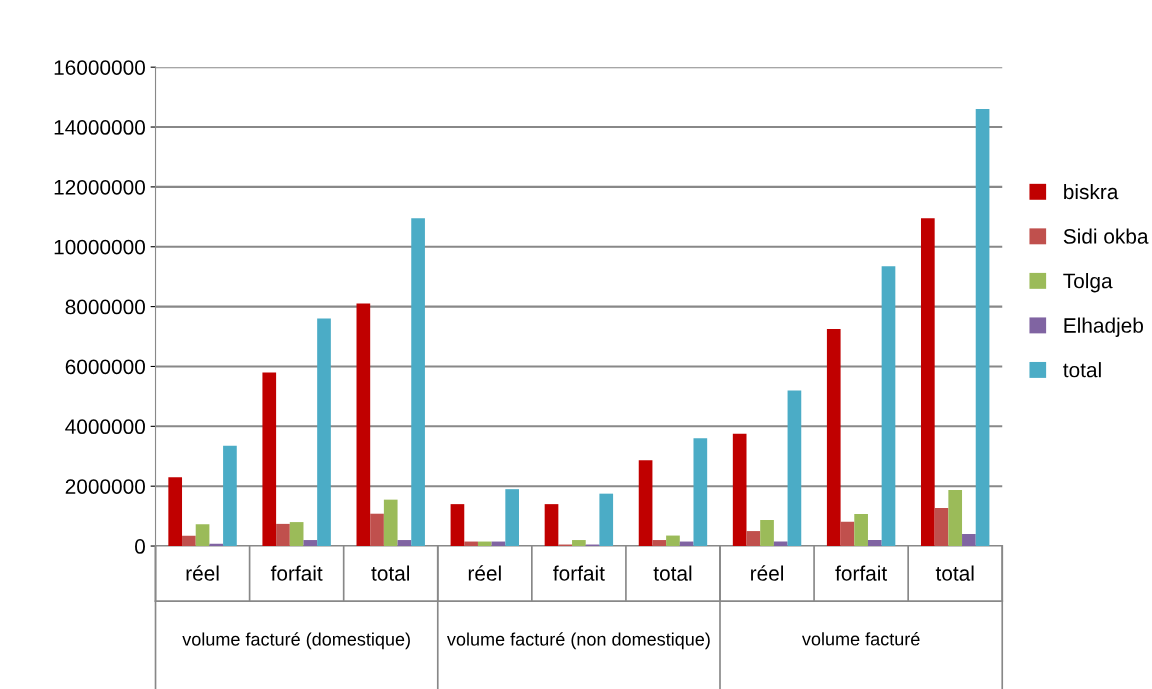 The height and width of the screenshot is (689, 1152). Describe the element at coordinates (140, 546) in the screenshot. I see `y-tick-label: 0` at that location.